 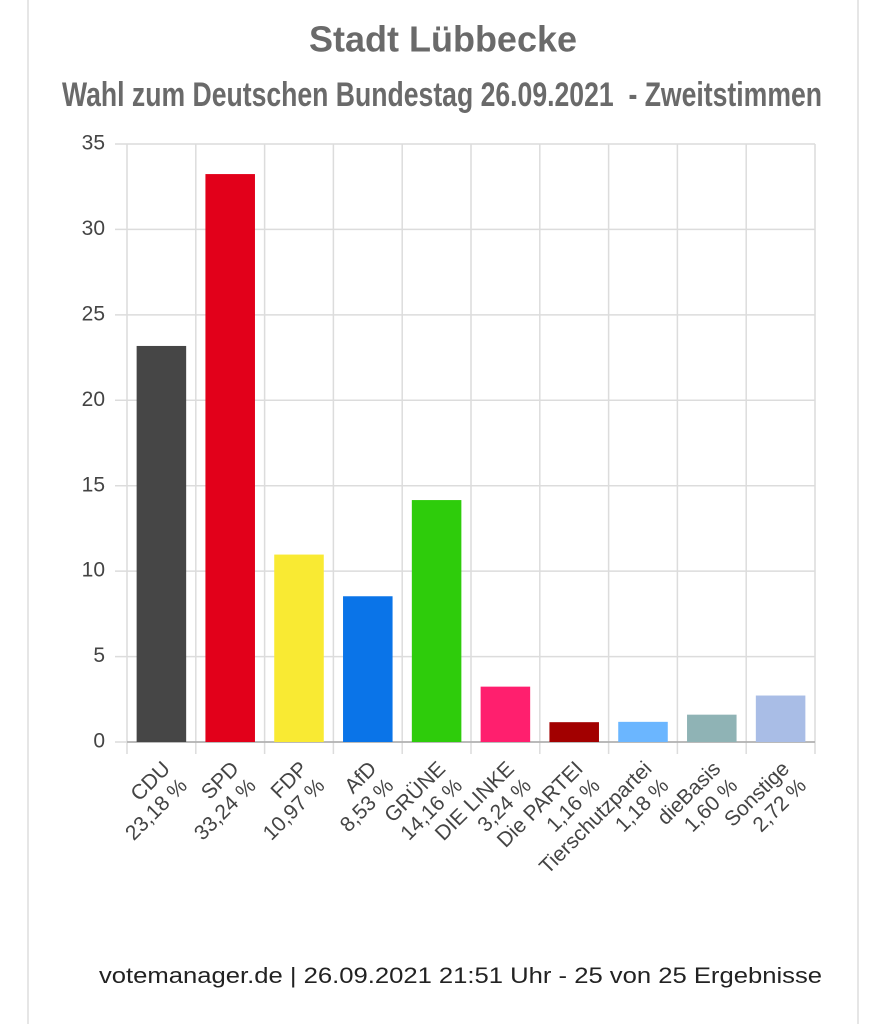 What do you see at coordinates (99, 655) in the screenshot?
I see `y-tick-label: 5` at bounding box center [99, 655].